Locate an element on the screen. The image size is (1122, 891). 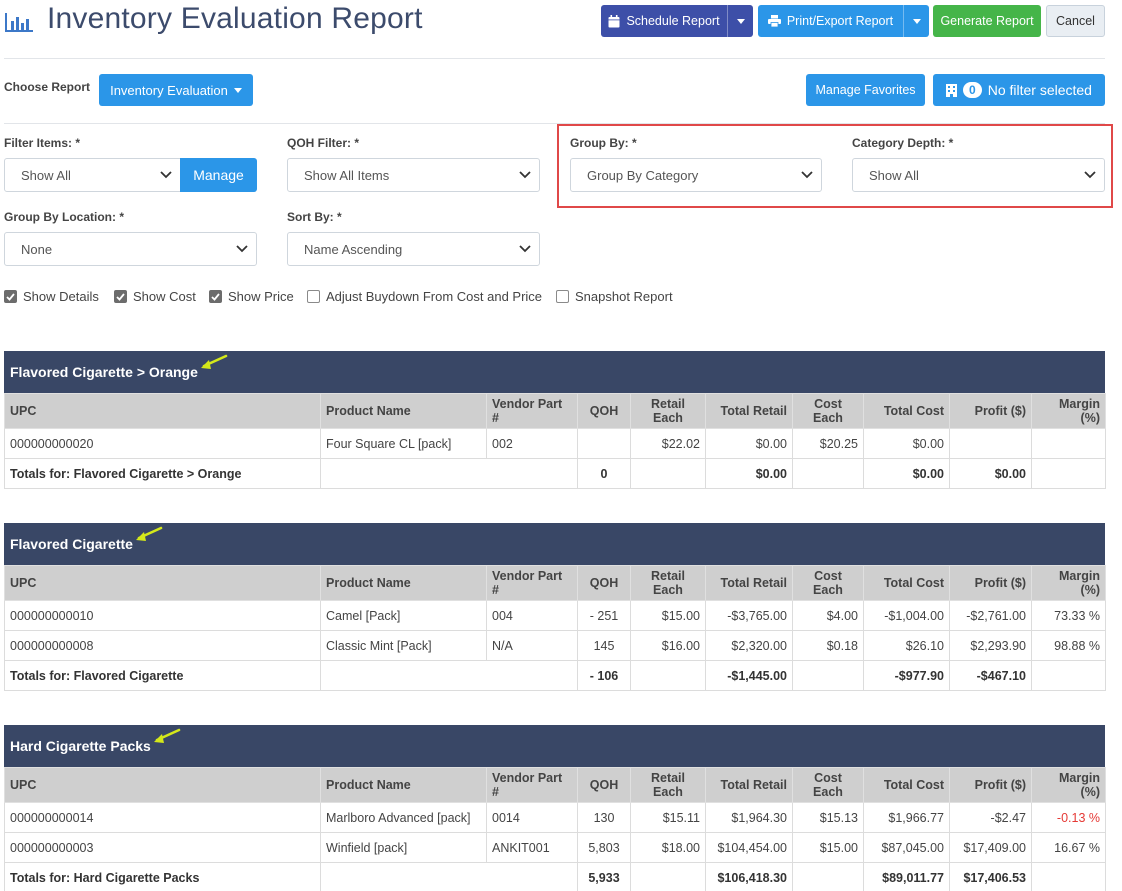
show-cost-checkbox: Show Cost is located at coordinates (155, 296).